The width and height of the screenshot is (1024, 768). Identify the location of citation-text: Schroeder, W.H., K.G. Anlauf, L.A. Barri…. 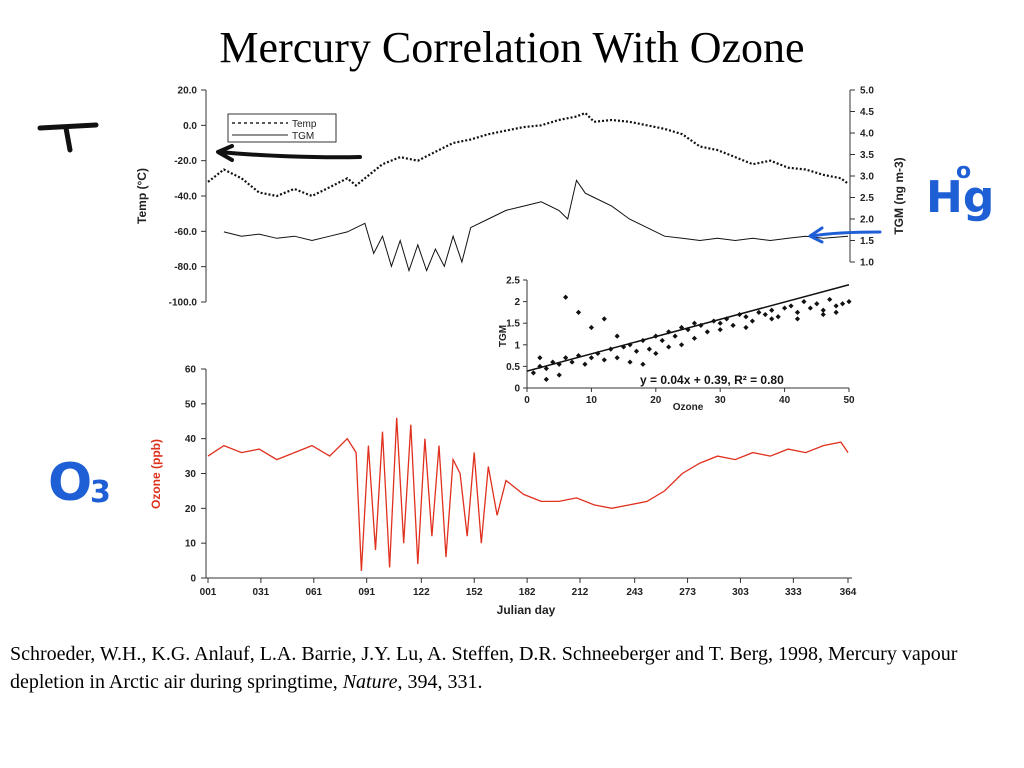
(484, 668).